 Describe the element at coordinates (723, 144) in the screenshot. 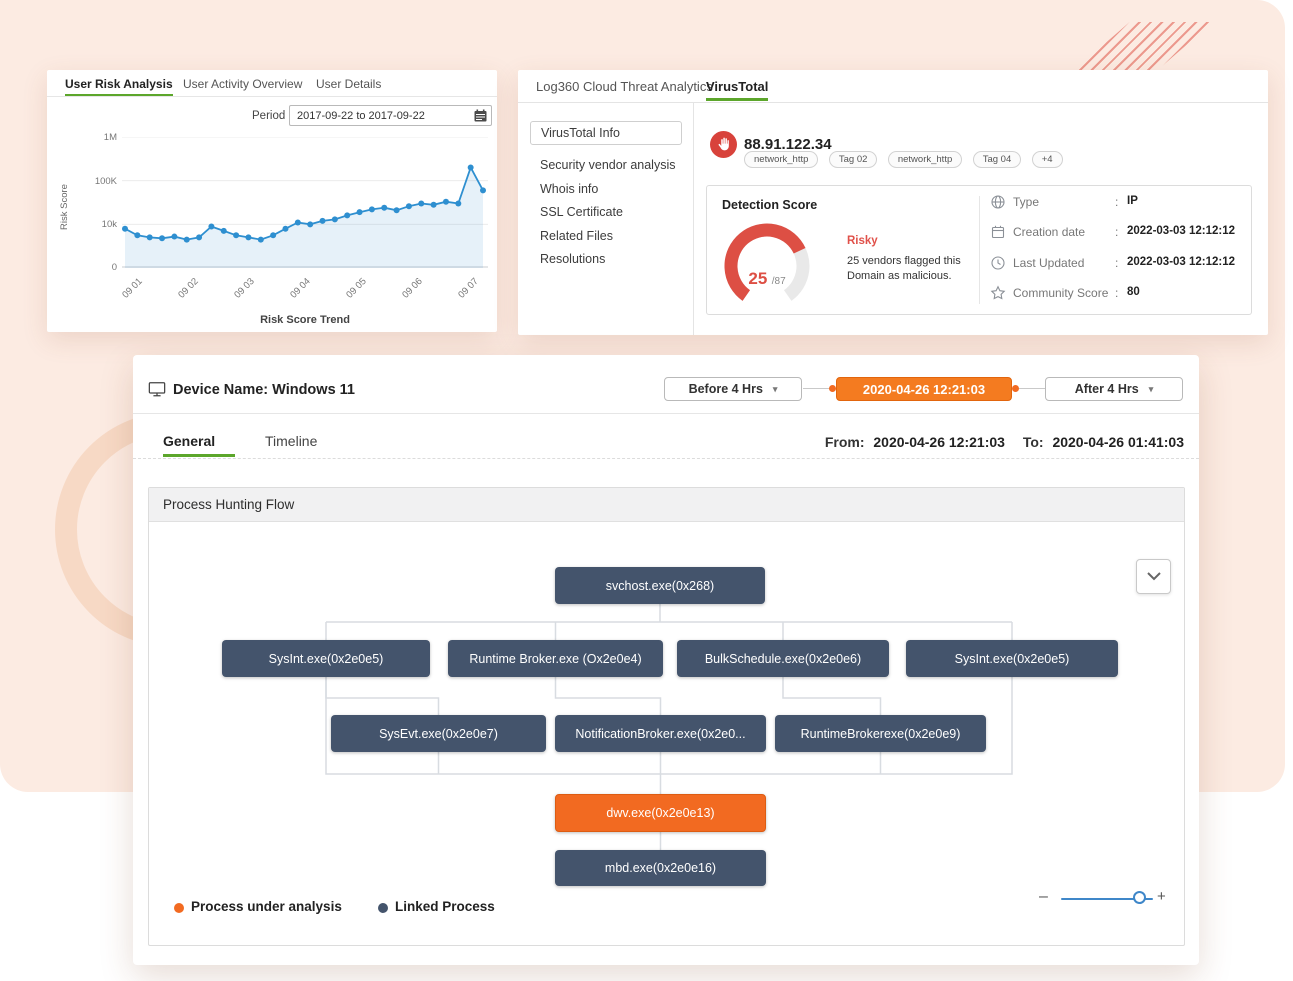

I see `malicious-hand-icon` at that location.